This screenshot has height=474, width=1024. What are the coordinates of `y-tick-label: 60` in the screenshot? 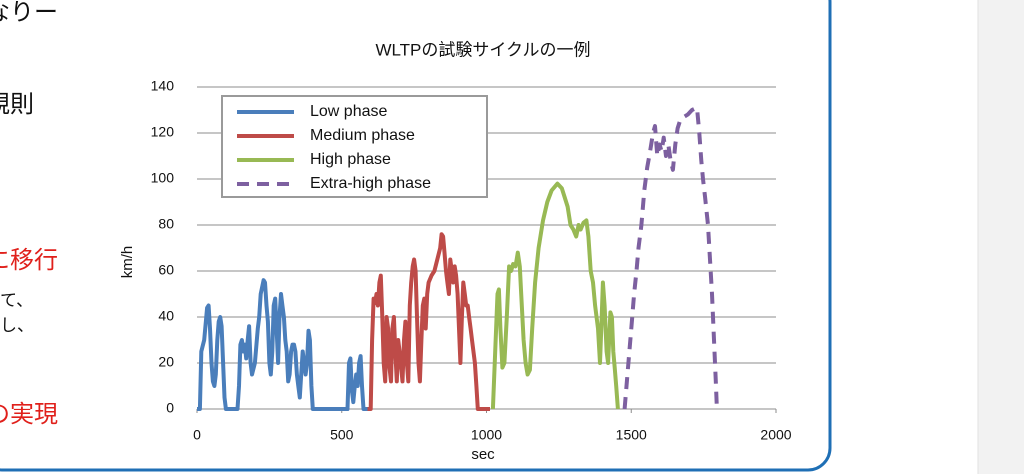 It's located at (166, 270).